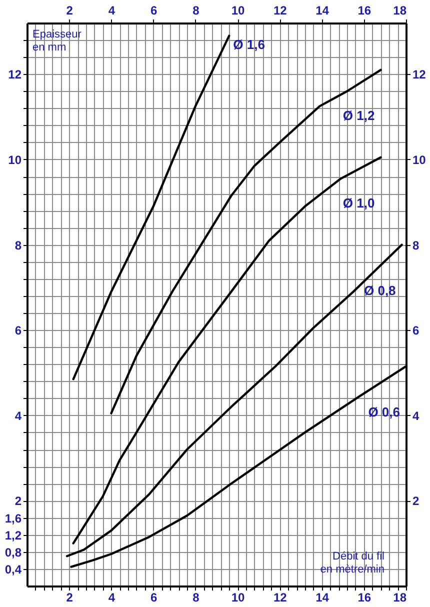 The width and height of the screenshot is (430, 607). What do you see at coordinates (419, 159) in the screenshot?
I see `y2-tick-label: 10` at bounding box center [419, 159].